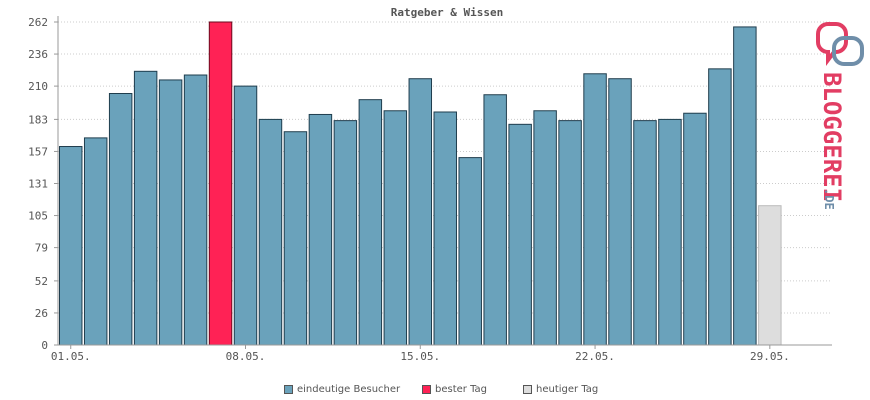 The height and width of the screenshot is (400, 870). Describe the element at coordinates (246, 356) in the screenshot. I see `x-tick-label: 08.05.` at that location.